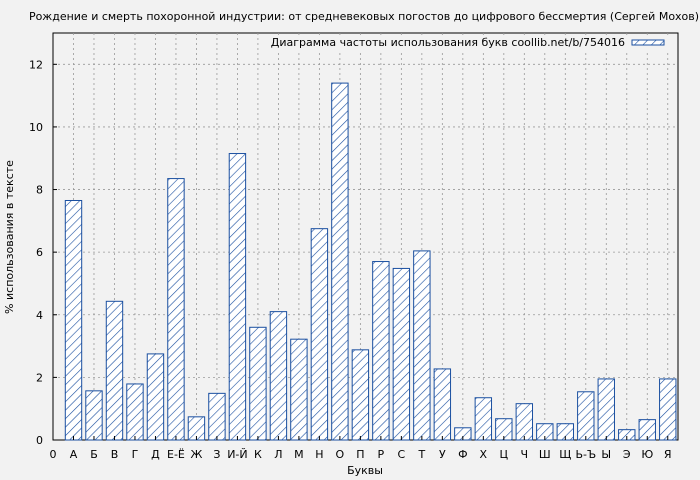  What do you see at coordinates (39, 252) in the screenshot?
I see `y-tick-label: 6` at bounding box center [39, 252].